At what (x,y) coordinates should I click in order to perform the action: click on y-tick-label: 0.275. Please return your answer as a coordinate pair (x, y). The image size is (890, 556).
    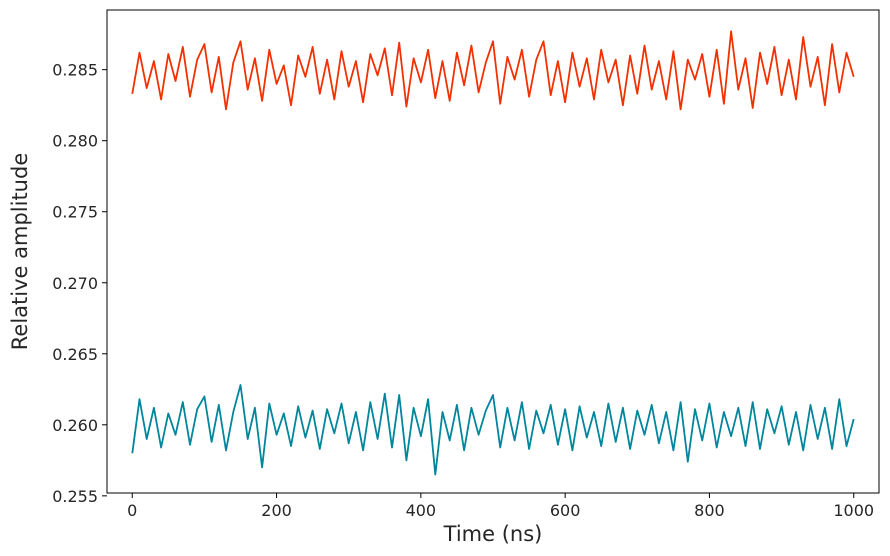
    Looking at the image, I should click on (75, 212).